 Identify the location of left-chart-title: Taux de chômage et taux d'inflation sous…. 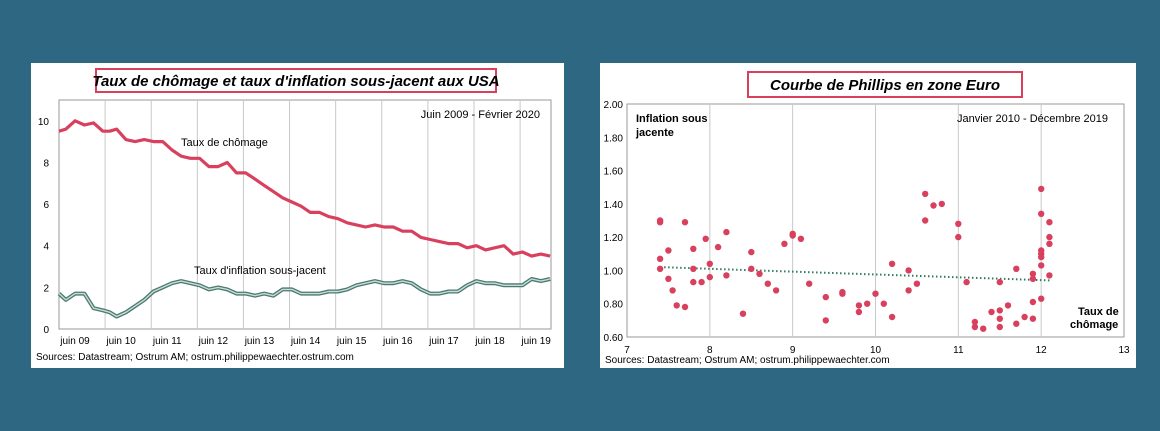
(295, 81).